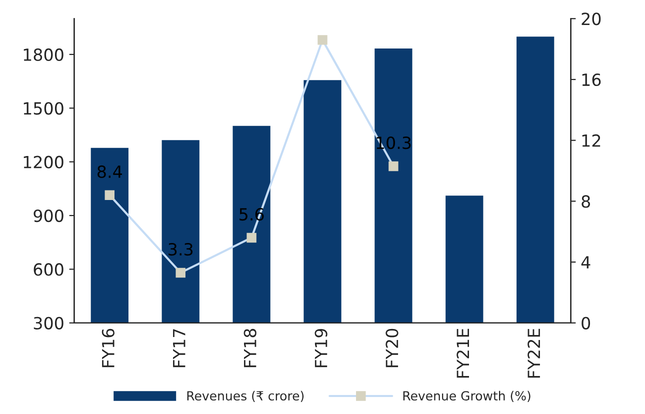 The height and width of the screenshot is (414, 645). What do you see at coordinates (49, 269) in the screenshot?
I see `y-tick-label: 600` at bounding box center [49, 269].